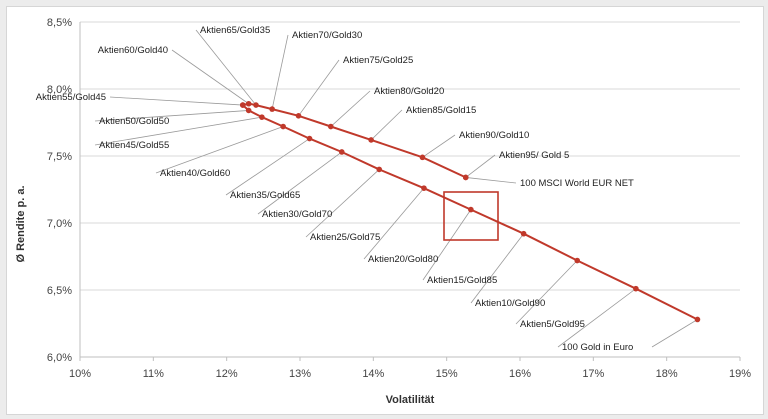 This screenshot has height=419, width=768. Describe the element at coordinates (227, 374) in the screenshot. I see `x-tick-label: 12%` at that location.